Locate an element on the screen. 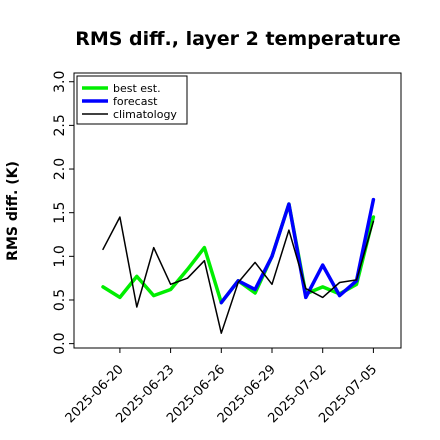 This screenshot has height=440, width=440. y-tick-label: 2.0 is located at coordinates (60, 169).